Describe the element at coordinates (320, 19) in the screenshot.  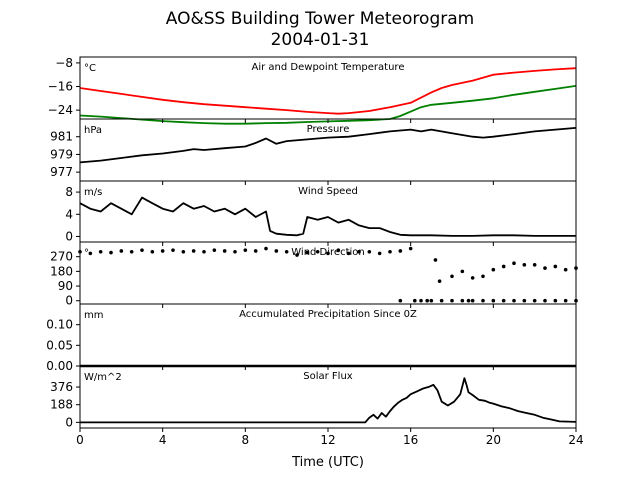
I see `figure-title-line1: AO&SS Building Tower Meteorogram` at that location.